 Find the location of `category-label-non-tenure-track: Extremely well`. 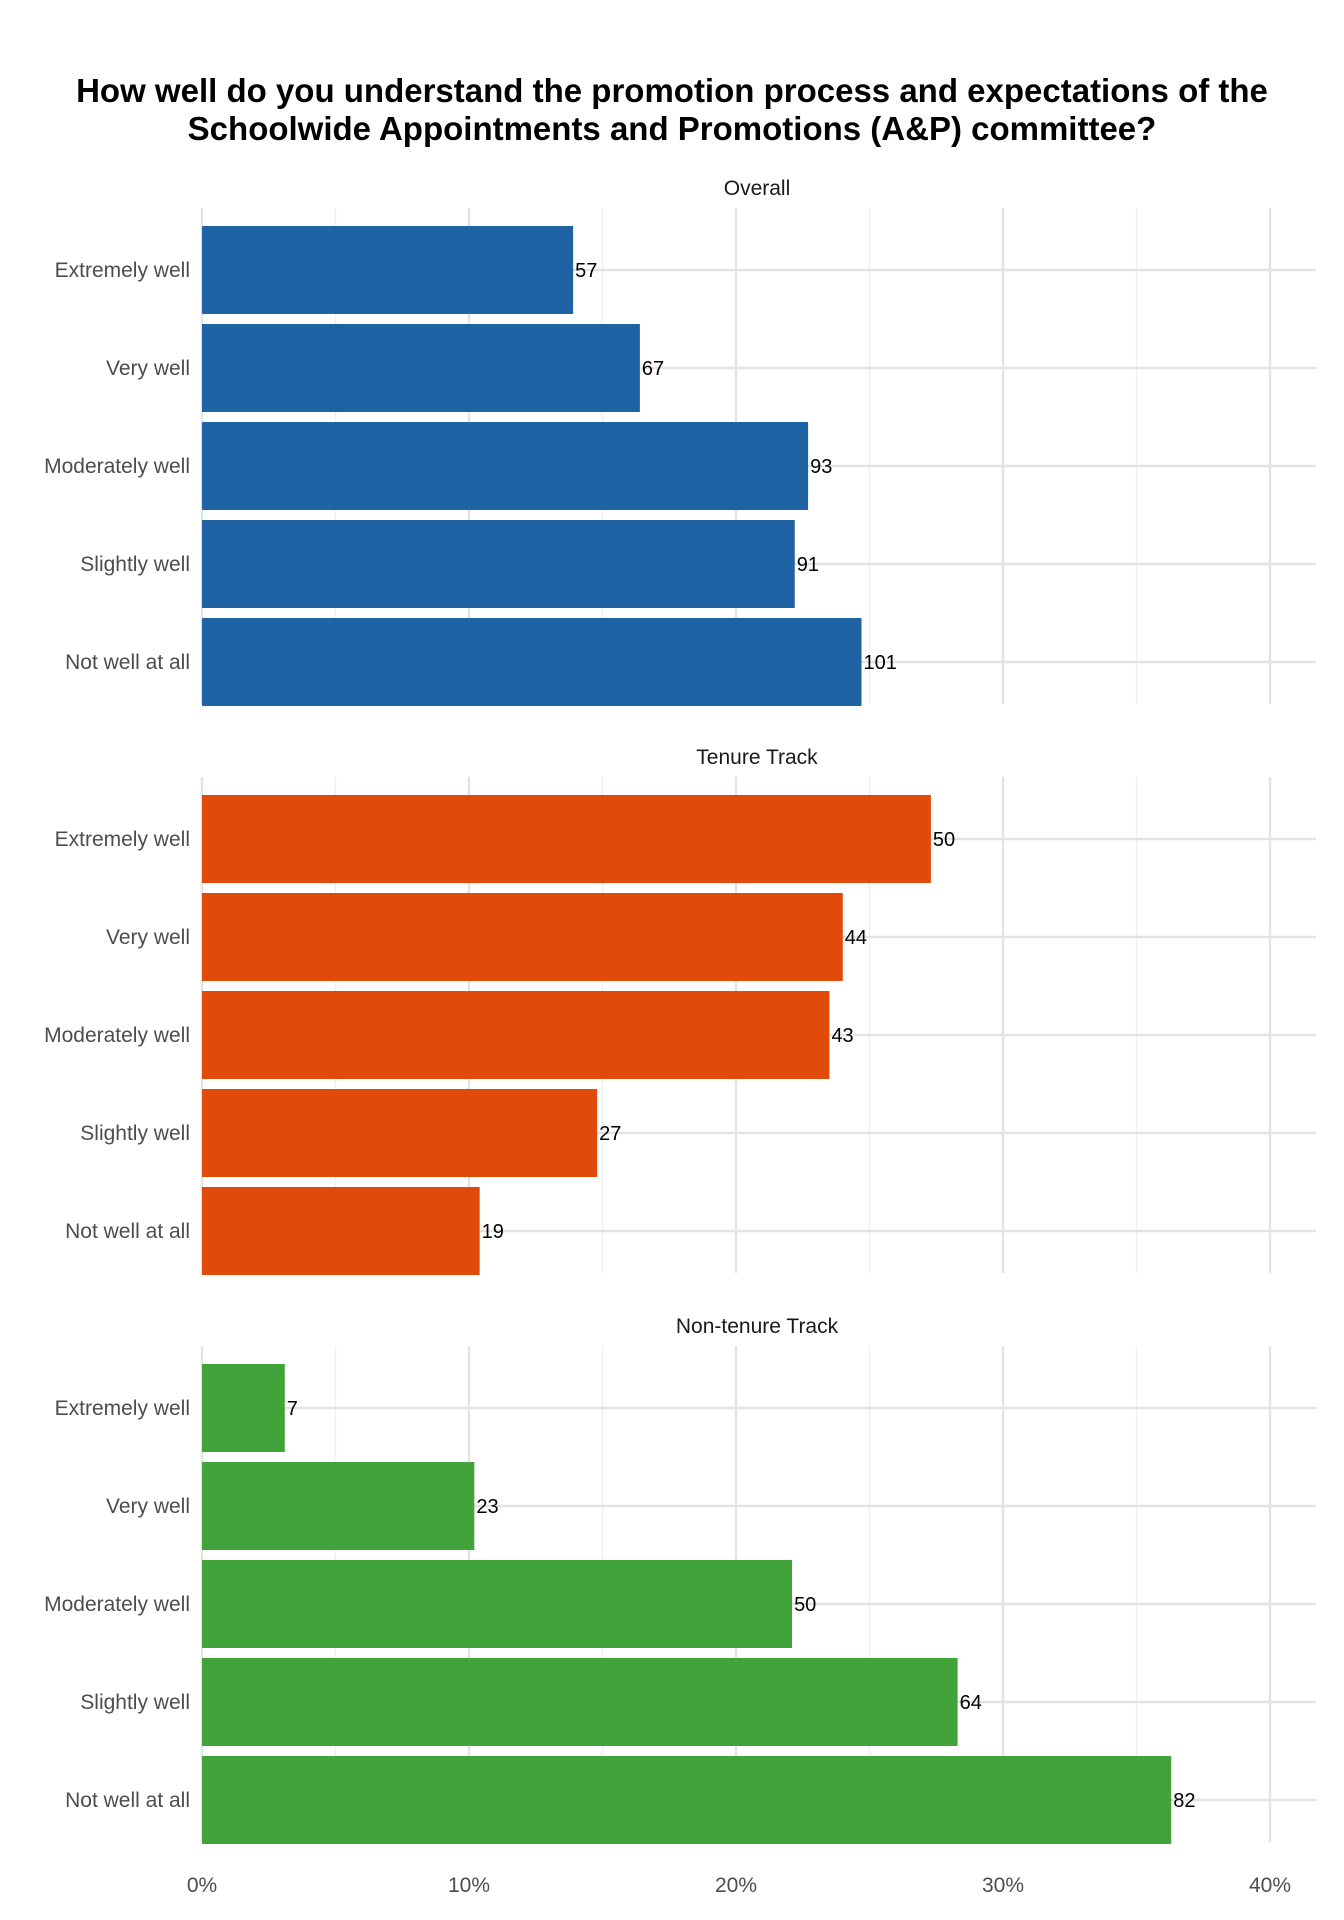

category-label-non-tenure-track: Extremely well is located at coordinates (122, 1408).